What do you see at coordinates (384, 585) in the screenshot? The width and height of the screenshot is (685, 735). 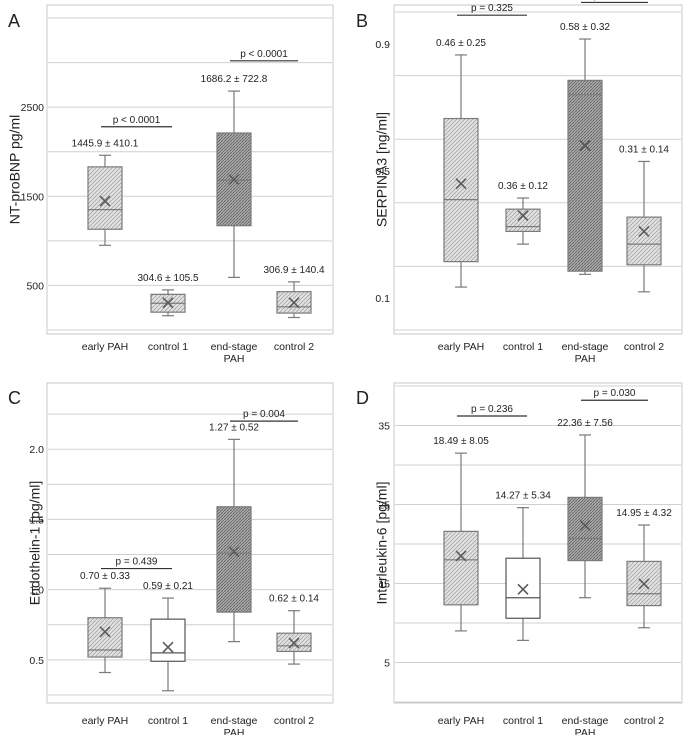 I see `y-tick-label: 15` at bounding box center [384, 585].